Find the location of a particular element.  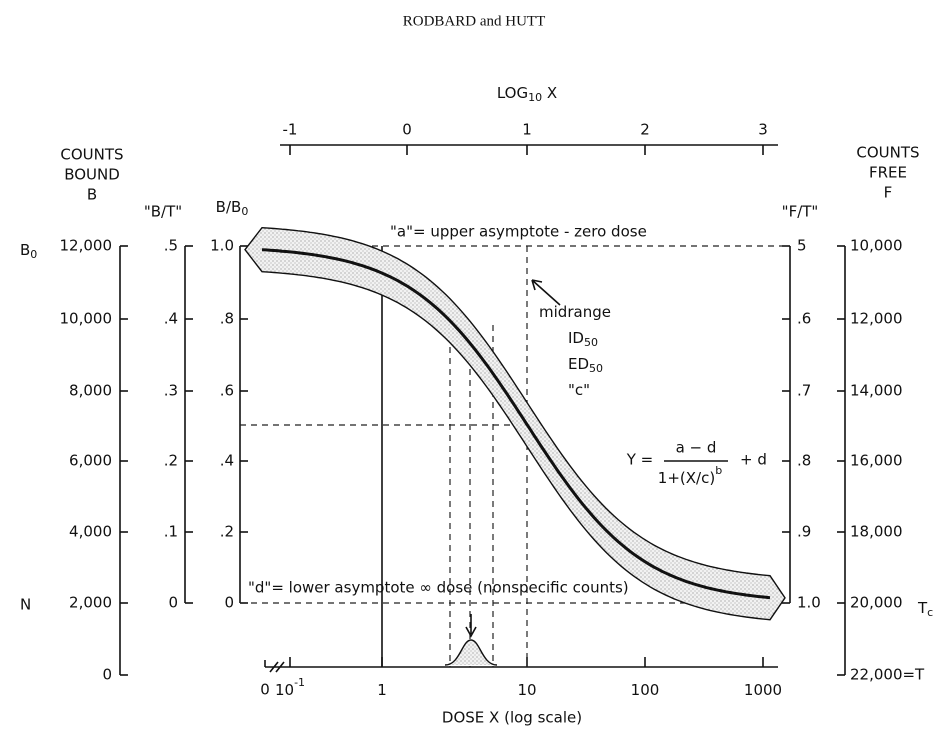

label: FREE is located at coordinates (888, 173).